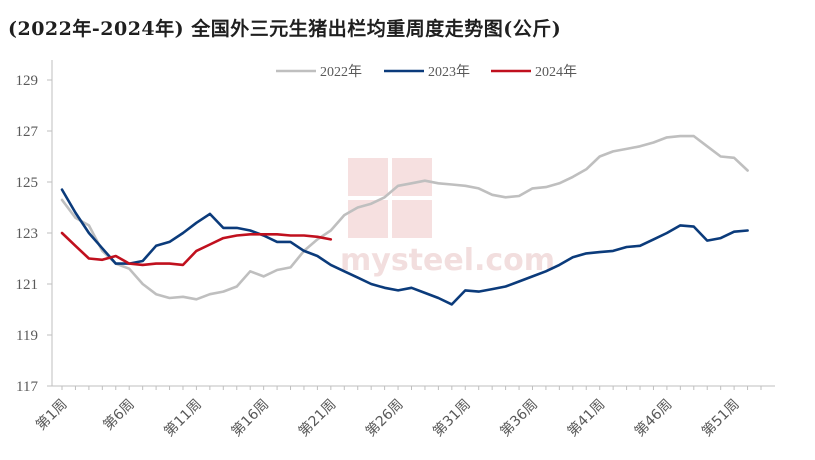  Describe the element at coordinates (451, 418) in the screenshot. I see `x-tick-label: 第31周` at that location.